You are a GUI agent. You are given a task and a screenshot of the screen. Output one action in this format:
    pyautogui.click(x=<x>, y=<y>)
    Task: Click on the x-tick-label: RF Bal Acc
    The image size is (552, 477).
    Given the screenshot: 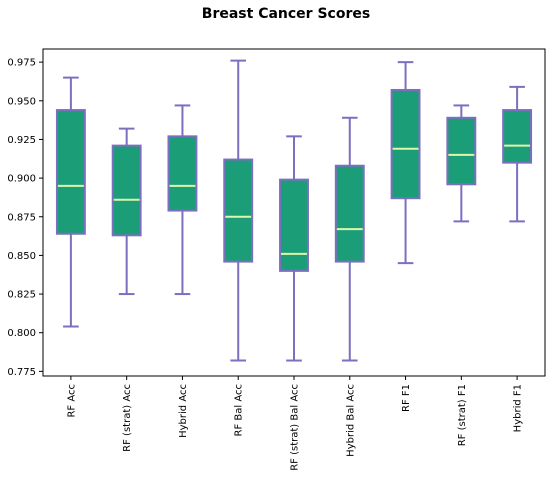 What is the action you would take?
    pyautogui.click(x=239, y=410)
    